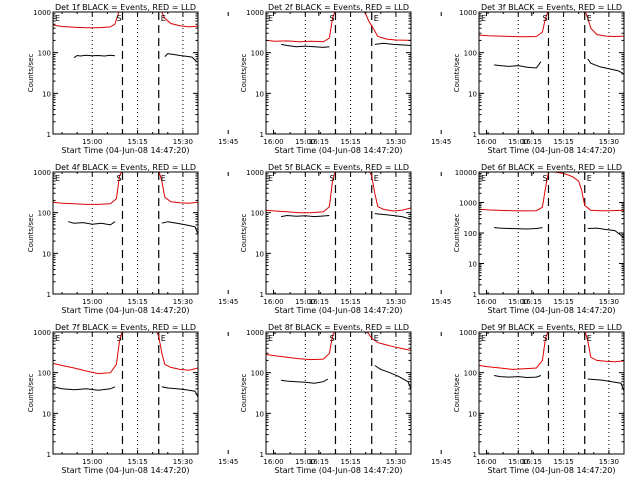  What do you see at coordinates (125, 167) in the screenshot?
I see `chart-title: Det 4f BLACK = Events, RED = LLD` at bounding box center [125, 167].